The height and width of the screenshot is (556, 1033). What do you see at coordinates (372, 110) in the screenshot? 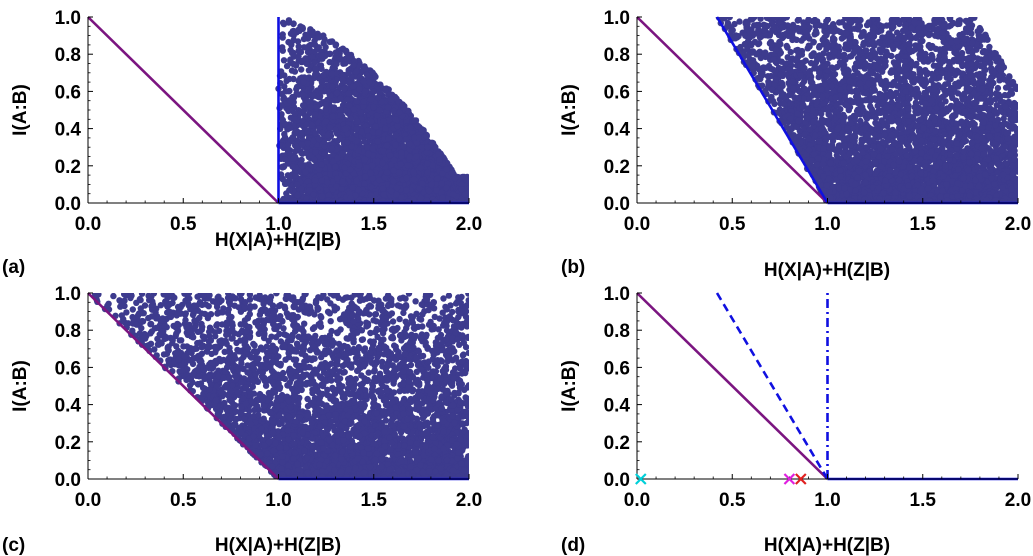
I see `scatter-points-a` at bounding box center [372, 110].